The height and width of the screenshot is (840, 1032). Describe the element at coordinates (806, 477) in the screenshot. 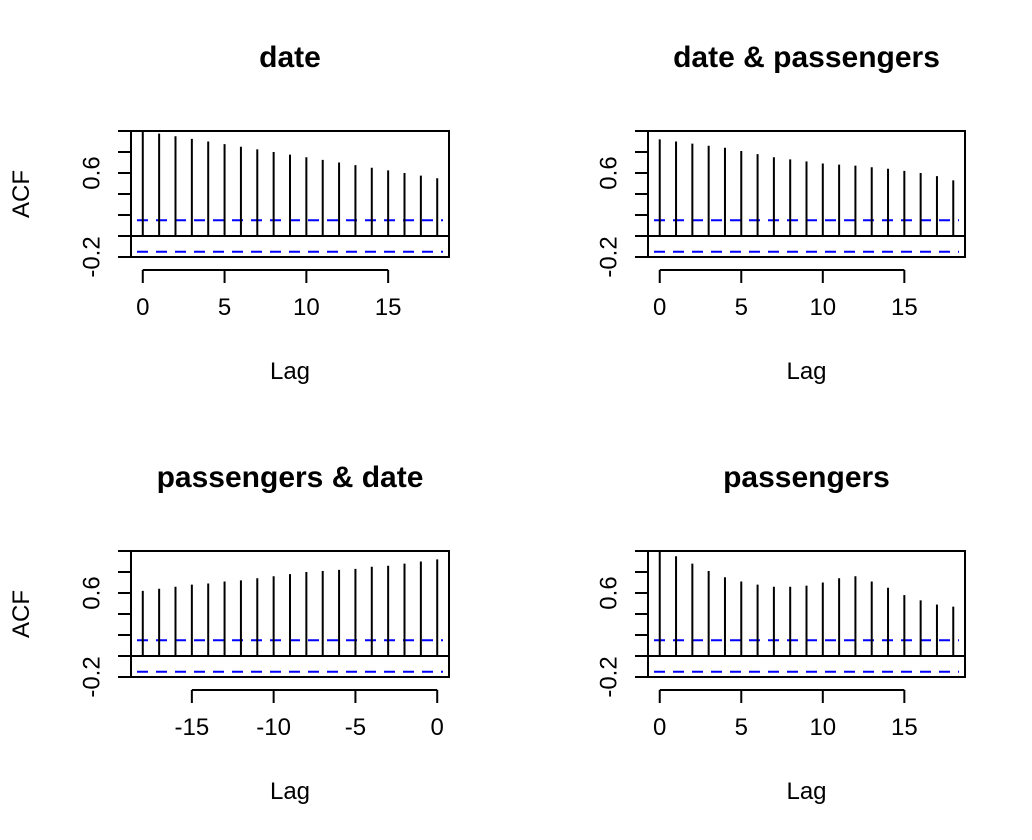

I see `panel-title: passengers` at that location.